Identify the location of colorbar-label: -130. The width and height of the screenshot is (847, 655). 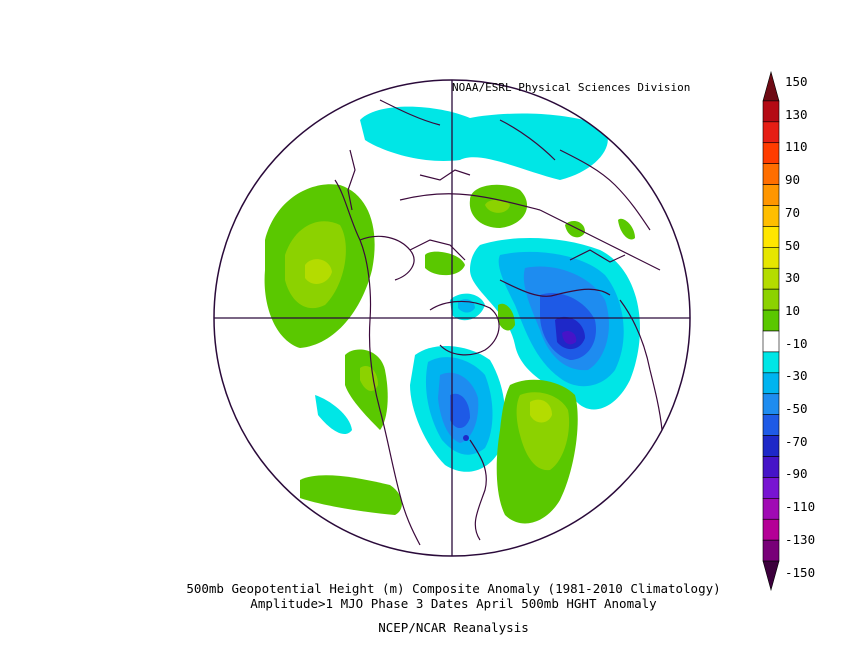
(800, 539).